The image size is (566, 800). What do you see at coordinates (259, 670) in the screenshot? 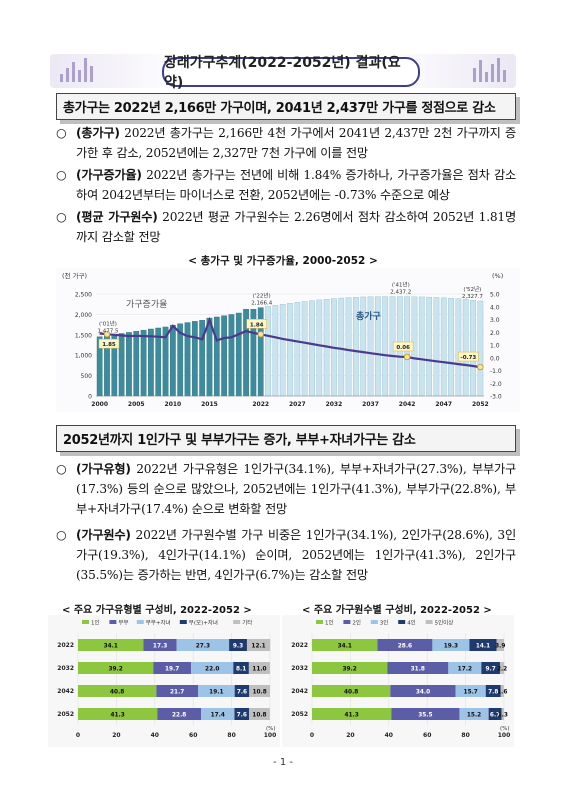
I see `segment-value: 11.0` at bounding box center [259, 670].